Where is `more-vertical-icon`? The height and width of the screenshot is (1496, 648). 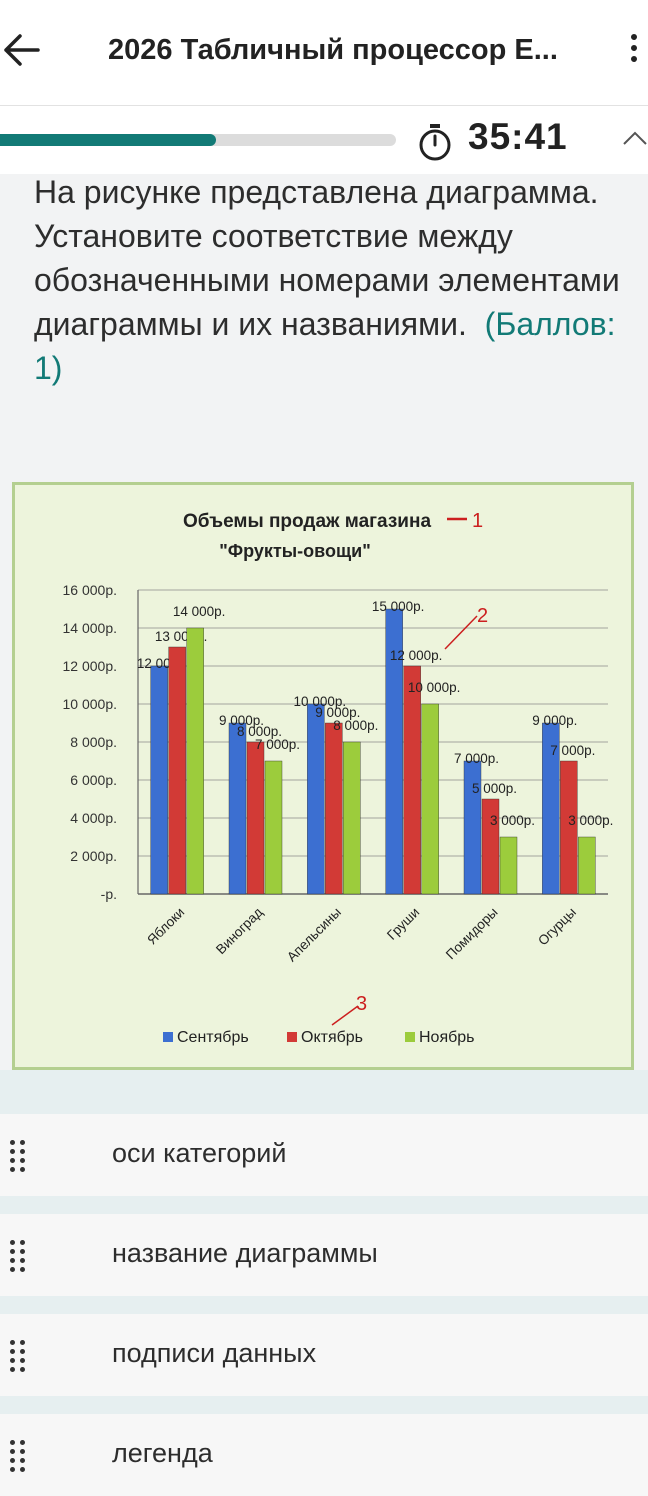
more-vertical-icon is located at coordinates (634, 37).